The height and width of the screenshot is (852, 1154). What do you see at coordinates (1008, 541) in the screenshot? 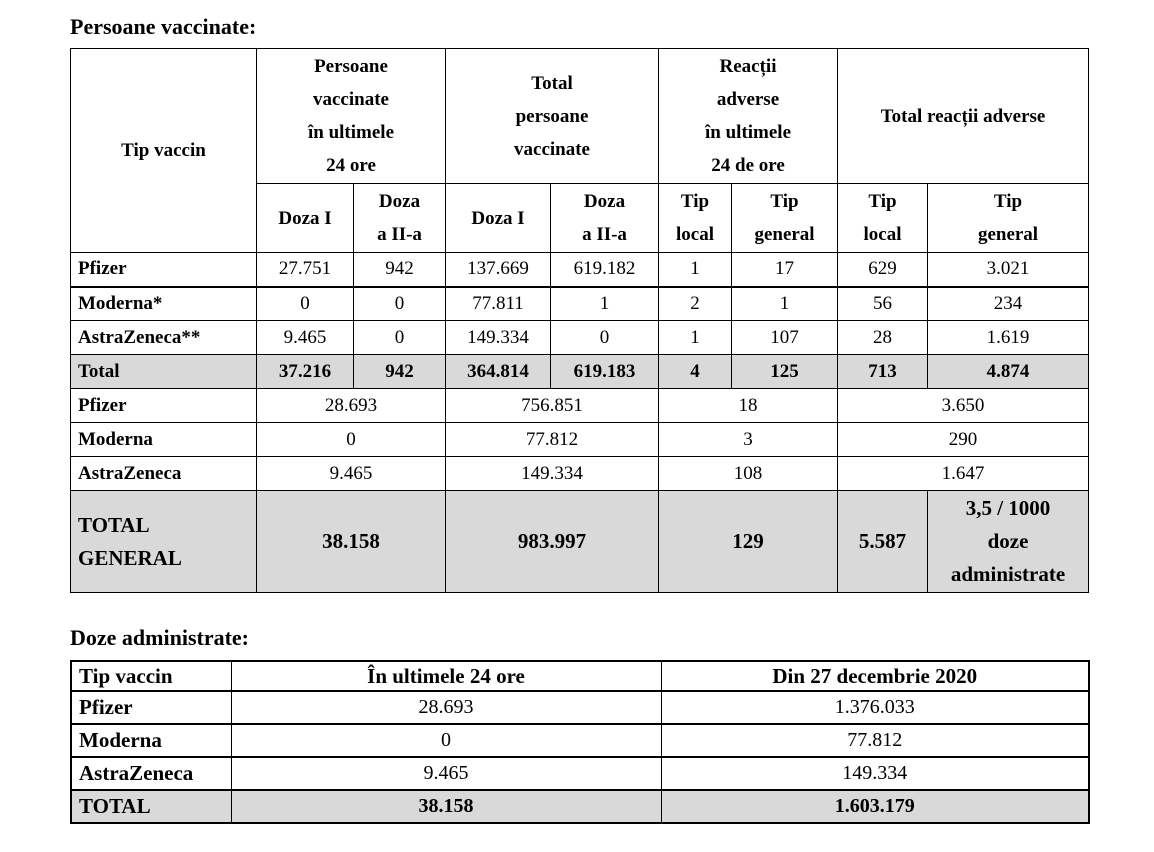
I see `cell-total-general-reactions-rate: 3,5 / 1000 doze administrate` at bounding box center [1008, 541].